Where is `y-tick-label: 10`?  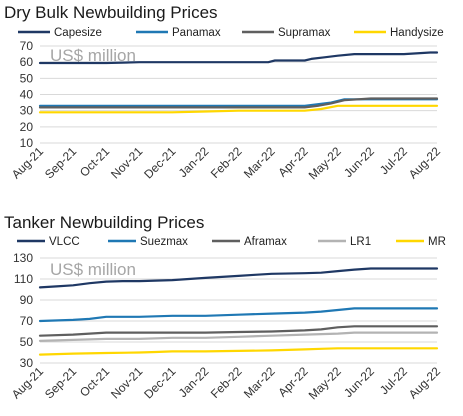
y-tick-label: 10 is located at coordinates (27, 143).